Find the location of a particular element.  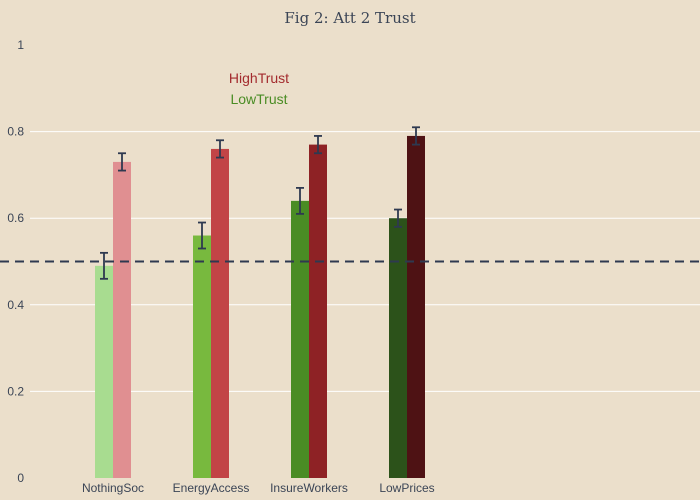

bar-hightrust-energyaccess is located at coordinates (220, 313).